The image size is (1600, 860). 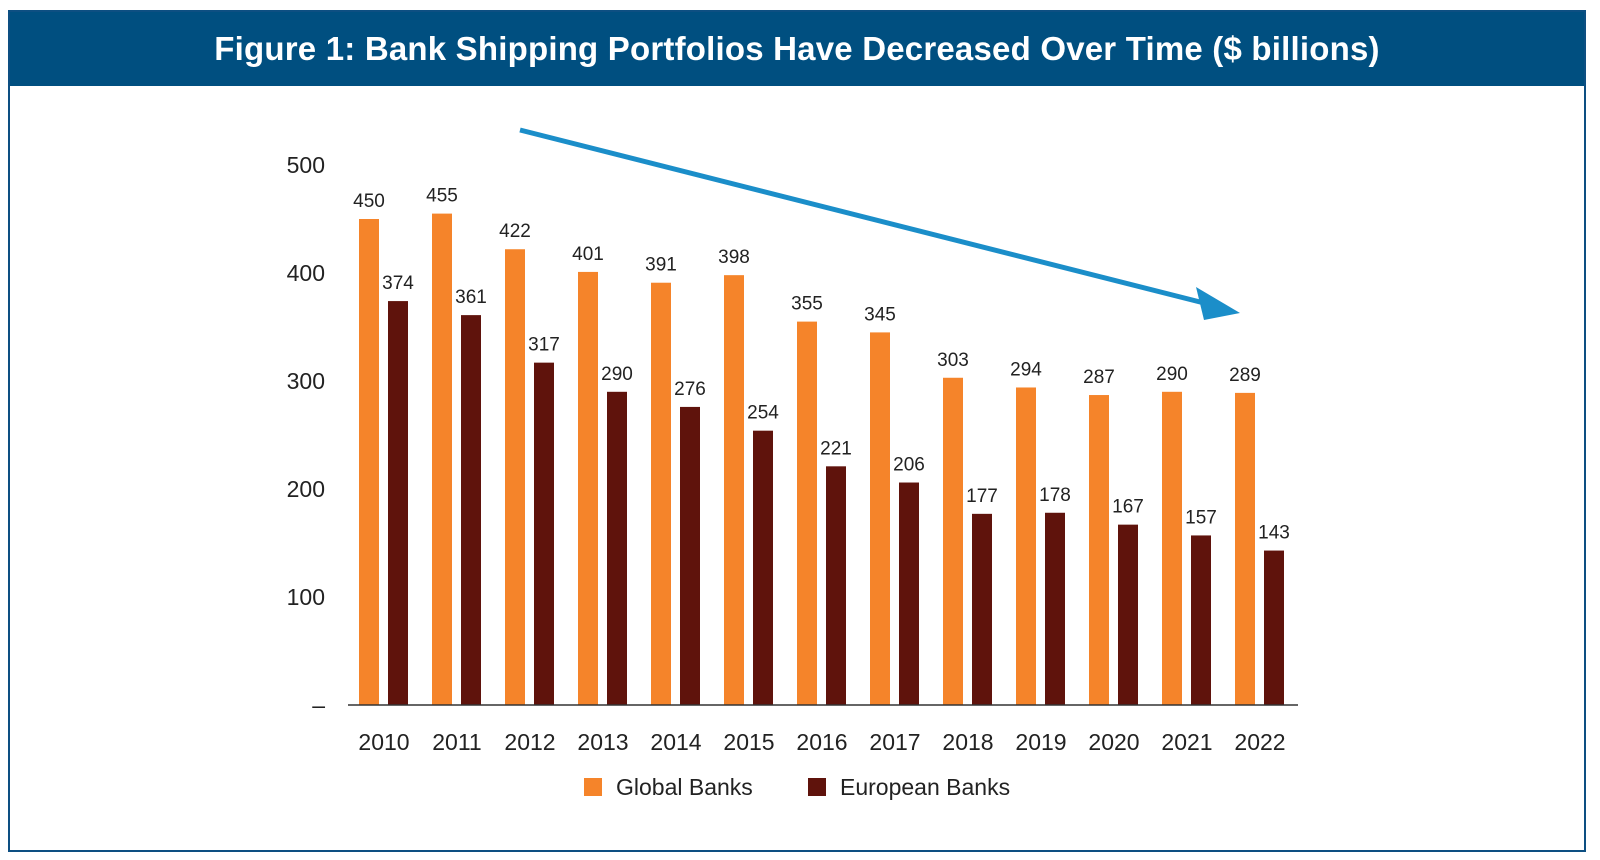 What do you see at coordinates (748, 742) in the screenshot?
I see `x-tick-label: 2015` at bounding box center [748, 742].